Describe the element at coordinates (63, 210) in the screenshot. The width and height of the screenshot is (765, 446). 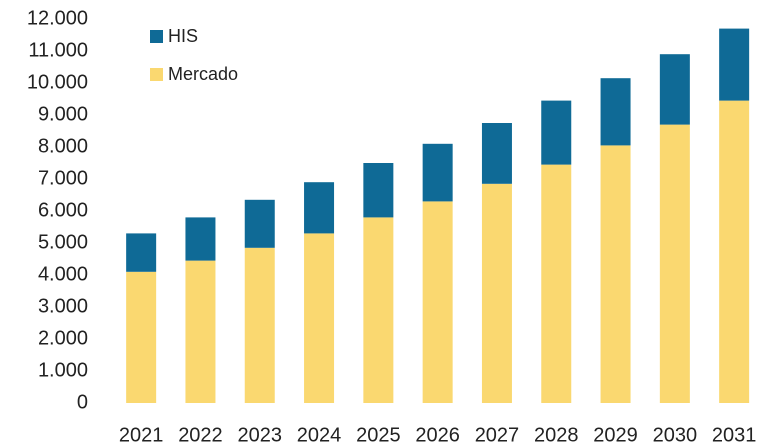
I see `y-tick-label: 6.000` at that location.